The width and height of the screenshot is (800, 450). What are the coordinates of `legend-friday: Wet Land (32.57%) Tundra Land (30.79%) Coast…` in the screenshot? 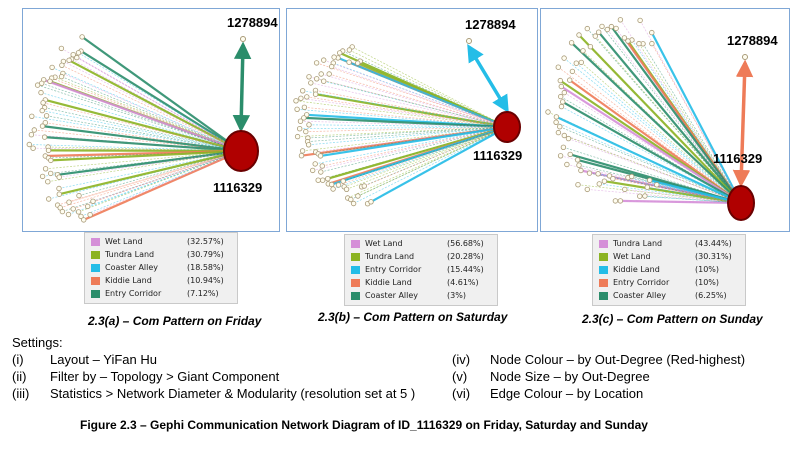 It's located at (161, 268).